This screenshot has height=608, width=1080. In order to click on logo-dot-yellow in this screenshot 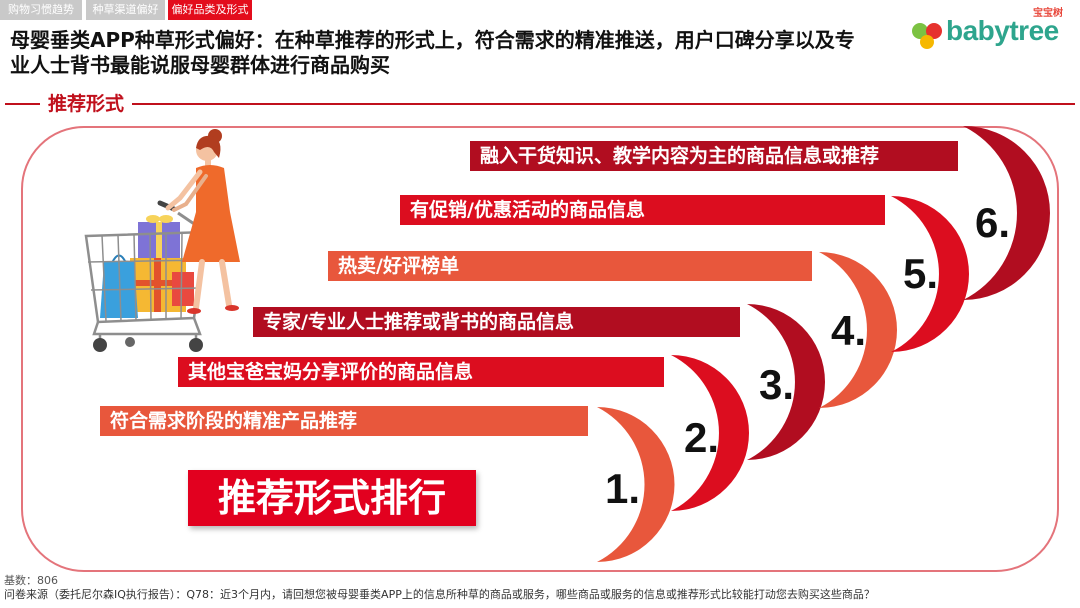, I will do `click(927, 42)`.